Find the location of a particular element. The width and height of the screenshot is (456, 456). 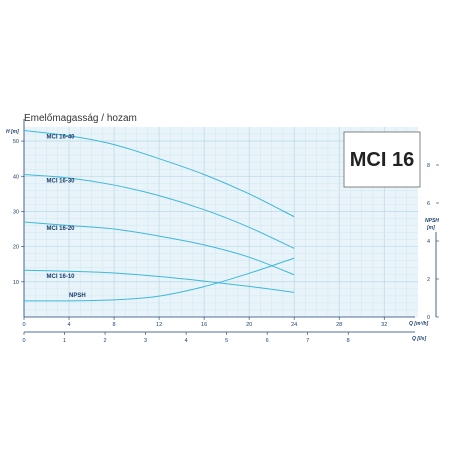

x-bottom-tick-label: 0 is located at coordinates (23, 341).